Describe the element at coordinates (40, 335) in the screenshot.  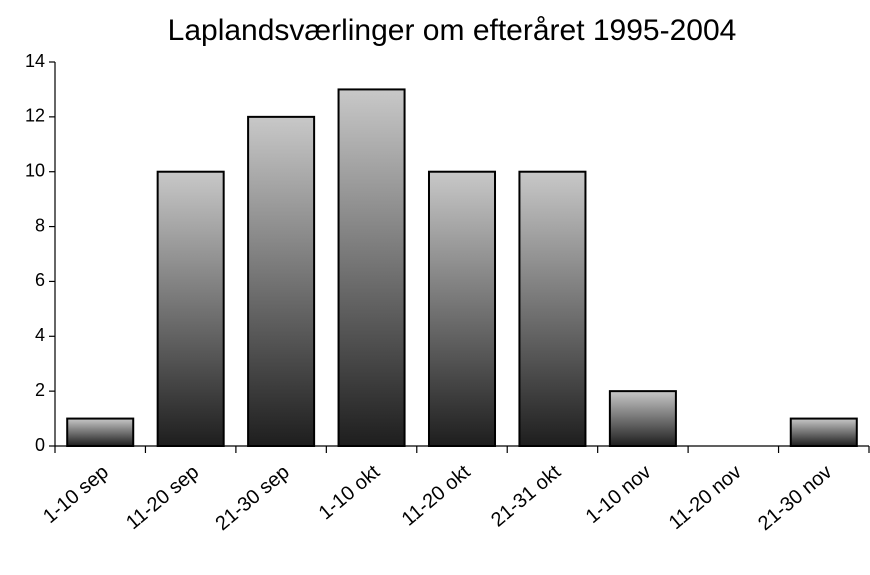
I see `y-tick-label: 4` at that location.